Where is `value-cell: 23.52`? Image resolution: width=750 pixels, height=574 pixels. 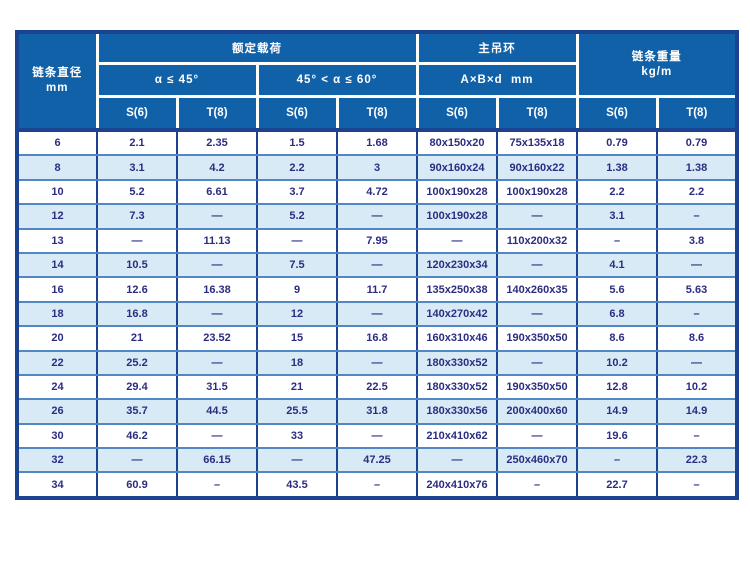
value-cell: 23.52 is located at coordinates (217, 338).